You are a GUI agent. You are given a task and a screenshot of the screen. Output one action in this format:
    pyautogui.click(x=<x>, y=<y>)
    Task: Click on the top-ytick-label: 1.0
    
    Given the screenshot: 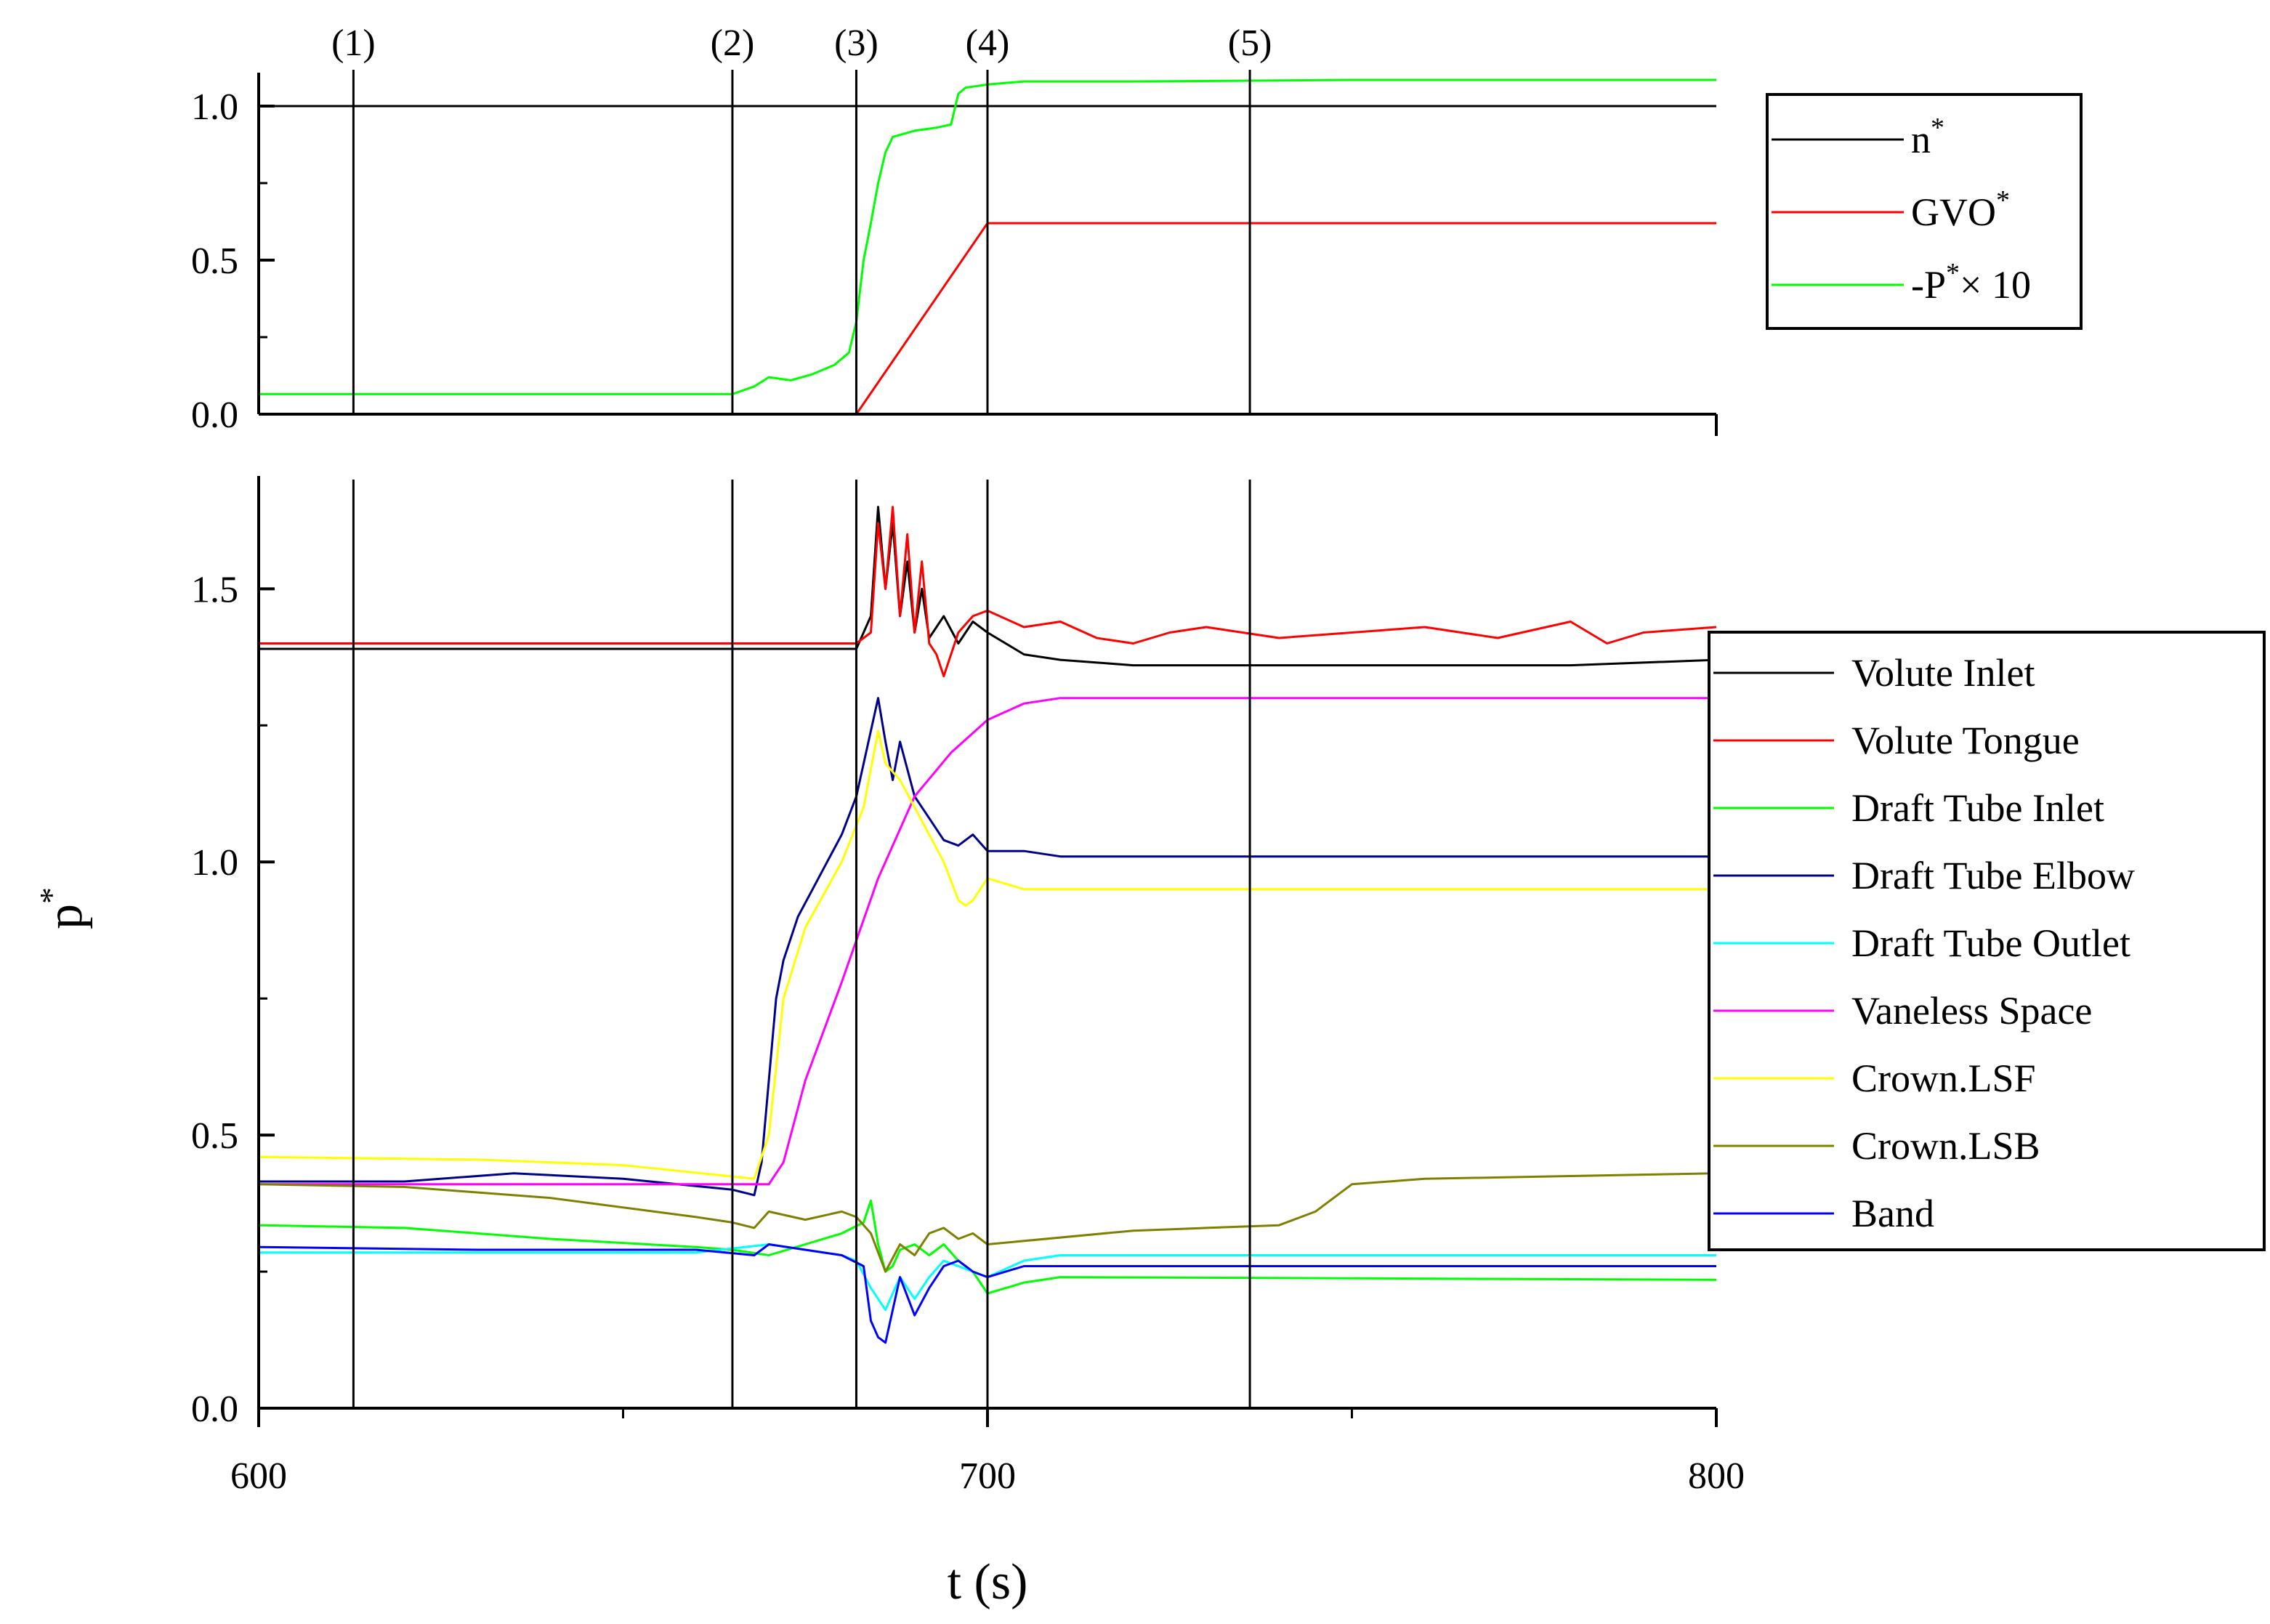 What is the action you would take?
    pyautogui.click(x=214, y=107)
    